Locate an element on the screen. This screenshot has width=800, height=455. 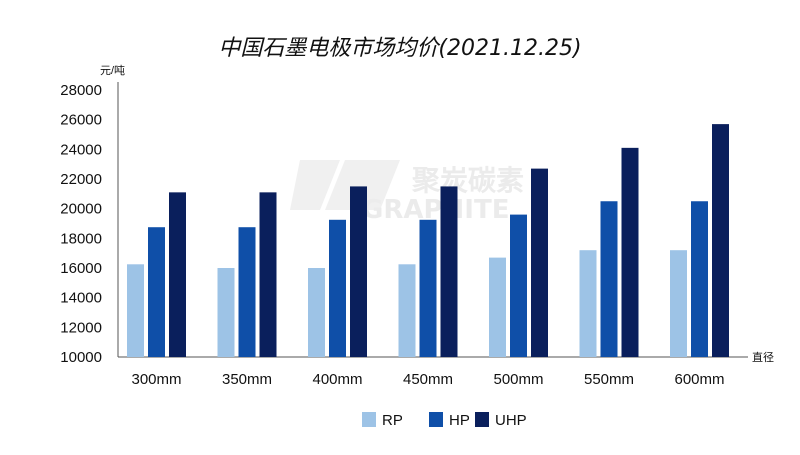
bar-hp-550mm is located at coordinates (609, 279).